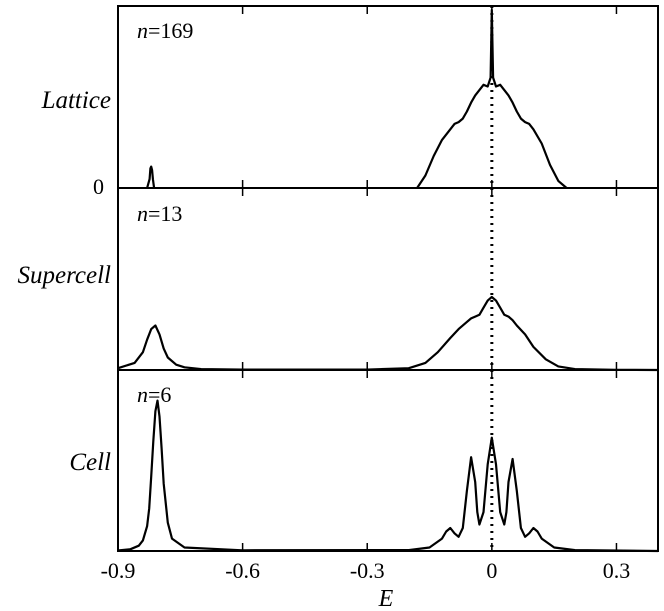  Describe the element at coordinates (242, 570) in the screenshot. I see `x-tick-label: -0.6` at that location.